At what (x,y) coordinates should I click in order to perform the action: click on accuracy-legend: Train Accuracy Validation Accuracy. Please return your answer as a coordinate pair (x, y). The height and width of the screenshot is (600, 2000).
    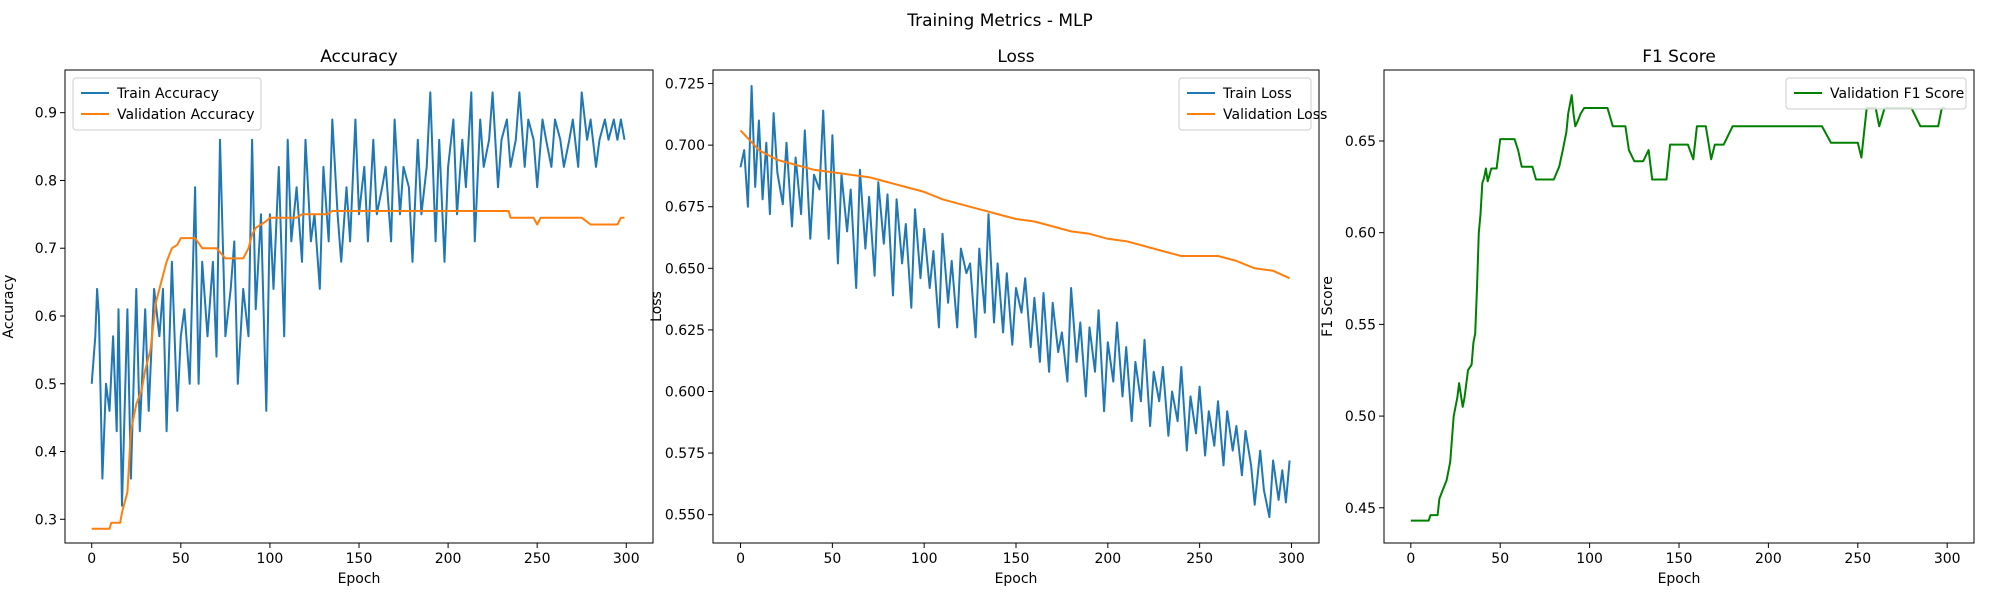
    Looking at the image, I should click on (167, 104).